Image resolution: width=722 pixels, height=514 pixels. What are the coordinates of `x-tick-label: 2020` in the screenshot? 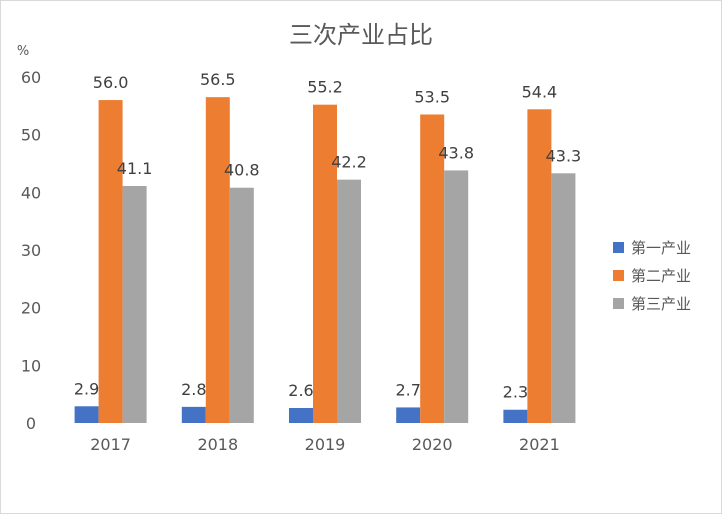 It's located at (432, 444).